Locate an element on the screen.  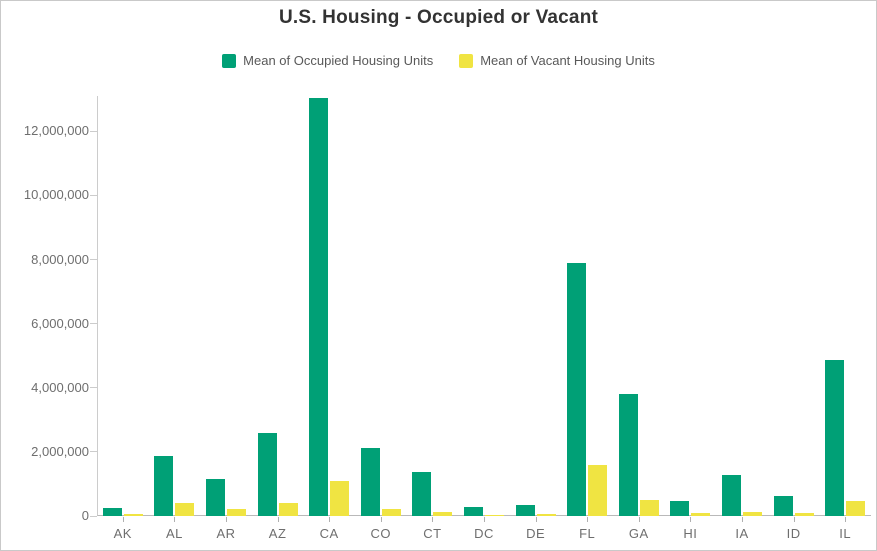
bar-occupied-HI is located at coordinates (680, 508).